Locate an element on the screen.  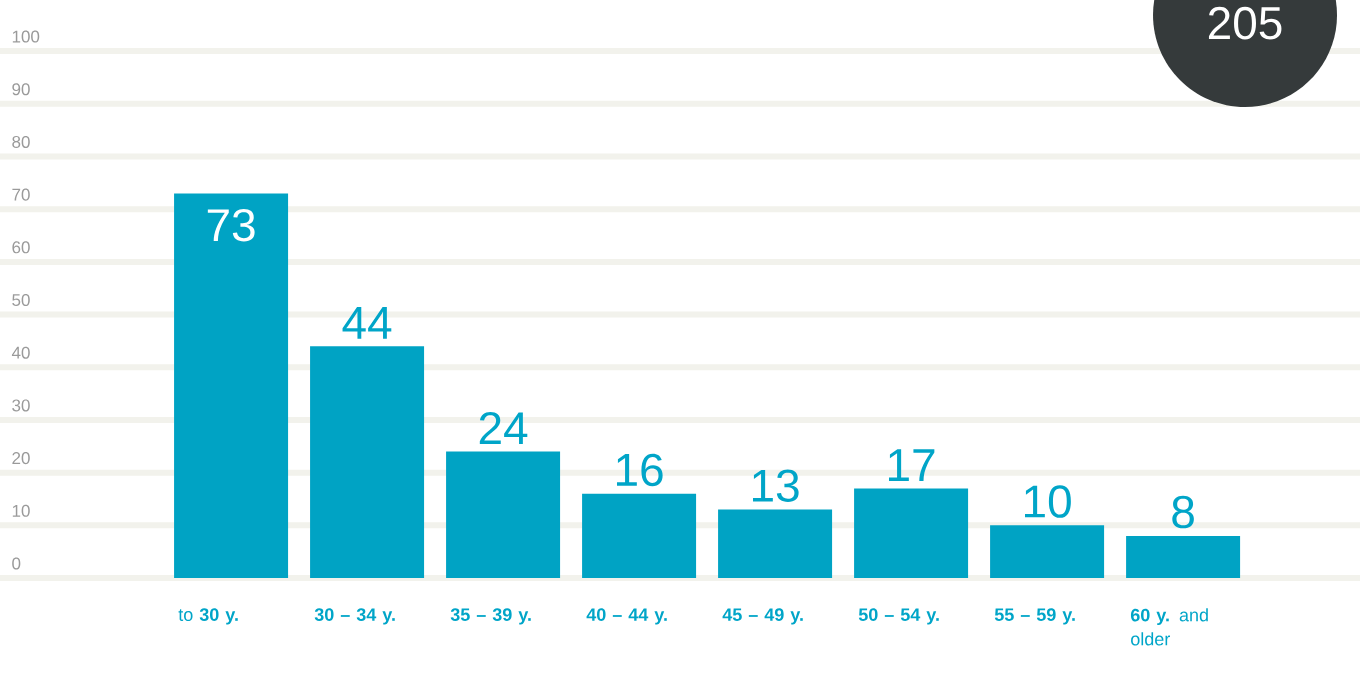
x-tick-label: 60 y. and older is located at coordinates (1169, 627).